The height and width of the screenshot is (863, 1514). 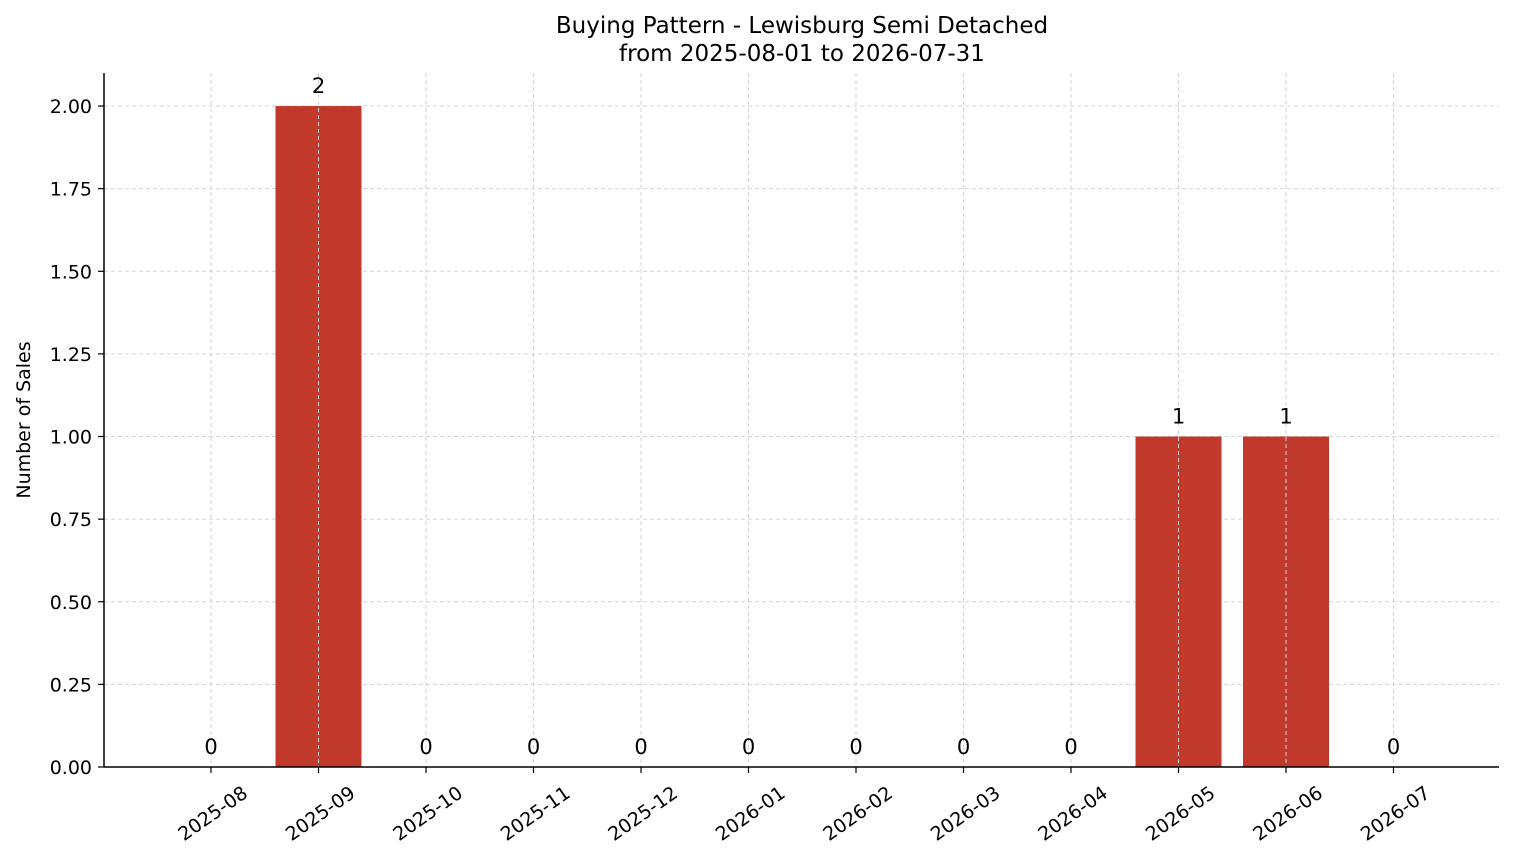 I want to click on data-label: 2, so click(x=318, y=86).